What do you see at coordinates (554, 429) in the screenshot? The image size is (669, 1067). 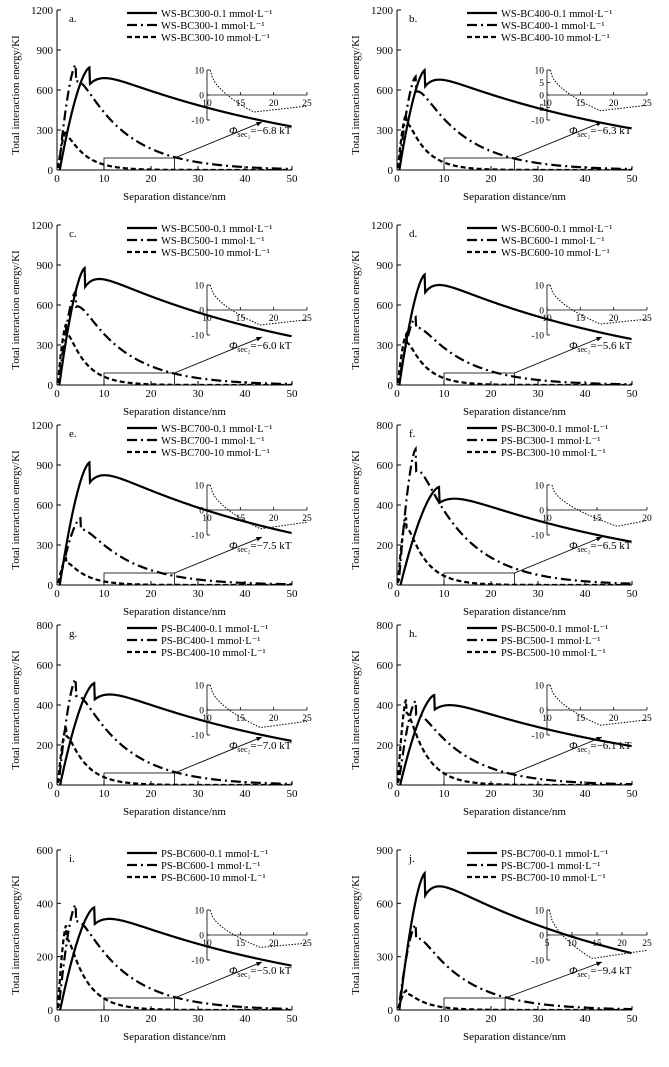 I see `legend-label-1: PS-BC300-0.1 mmol·L⁻¹` at bounding box center [554, 429].